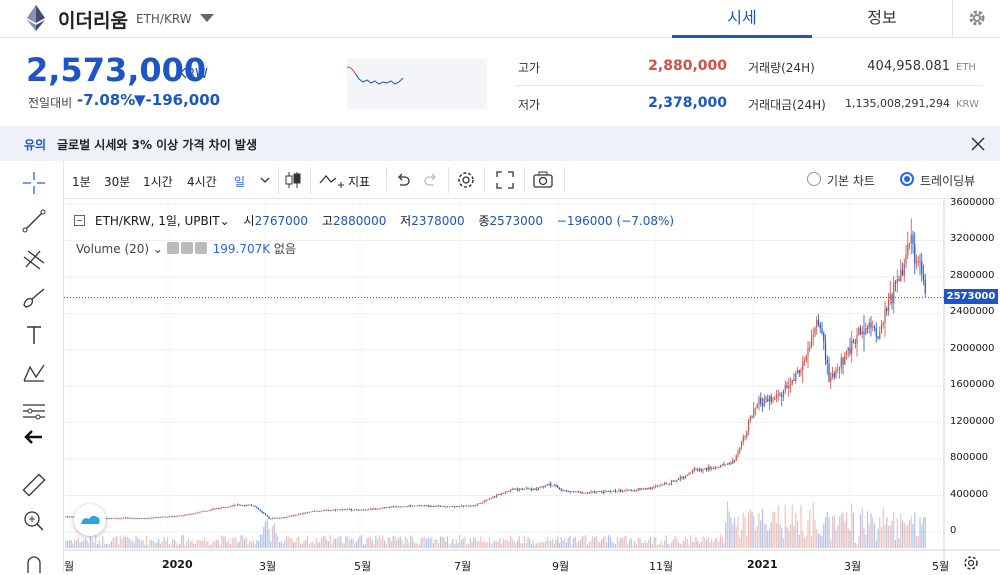  What do you see at coordinates (34, 411) in the screenshot?
I see `prediction-tool-icon` at bounding box center [34, 411].